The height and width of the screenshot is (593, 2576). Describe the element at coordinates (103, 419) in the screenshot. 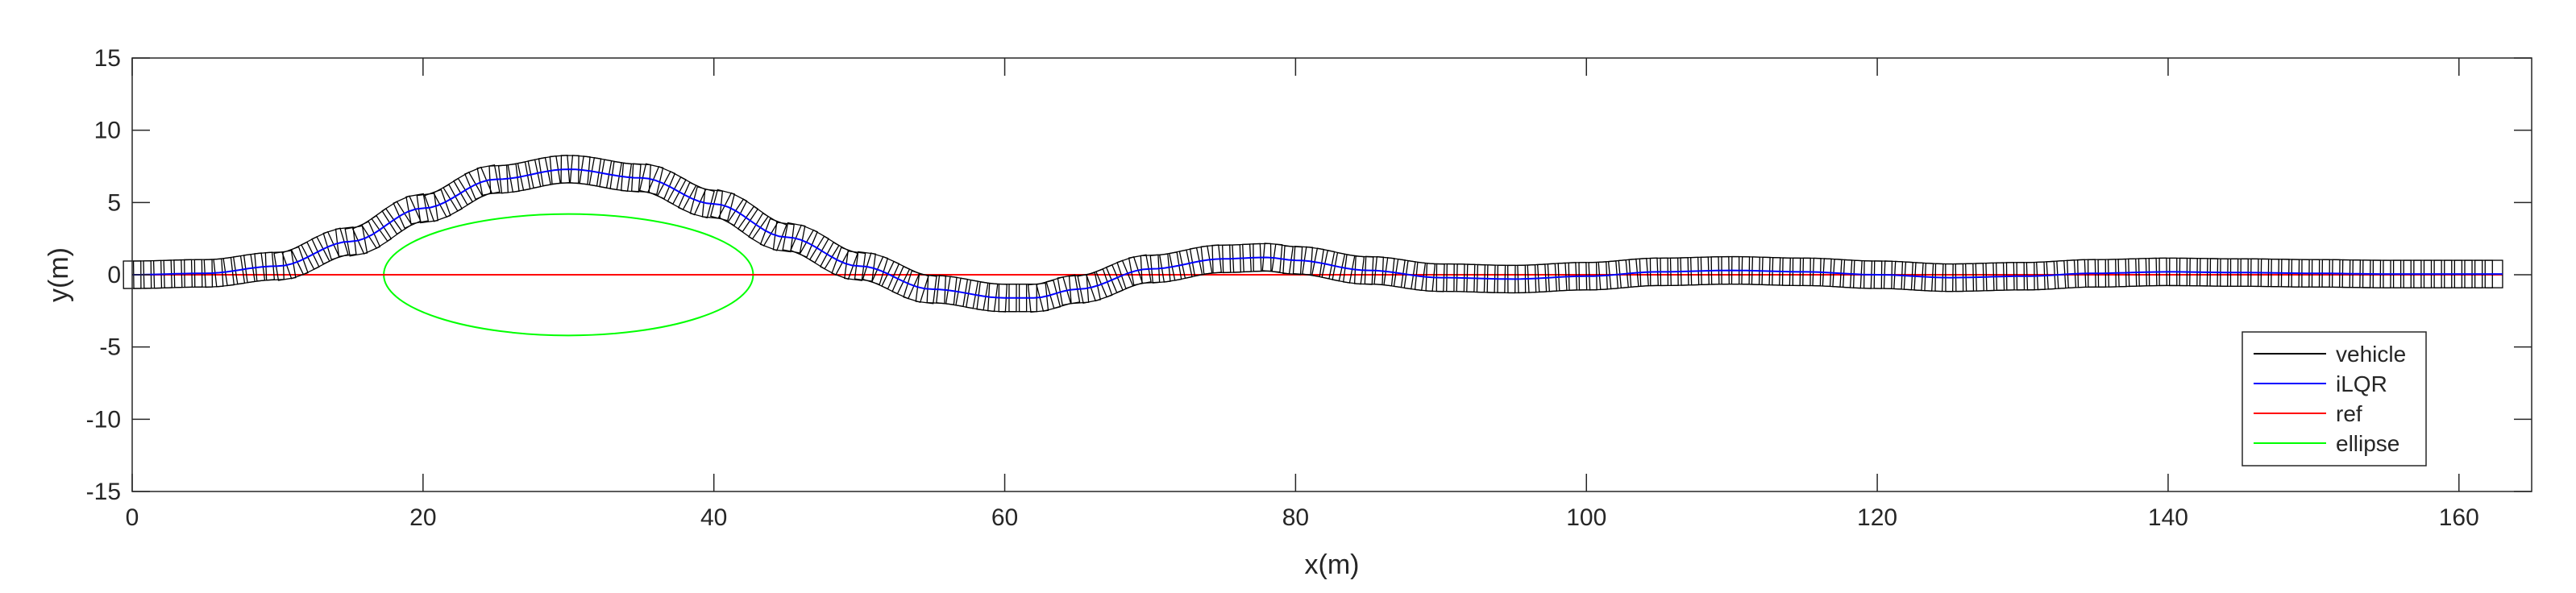

I see `y-tick-label: -10` at that location.